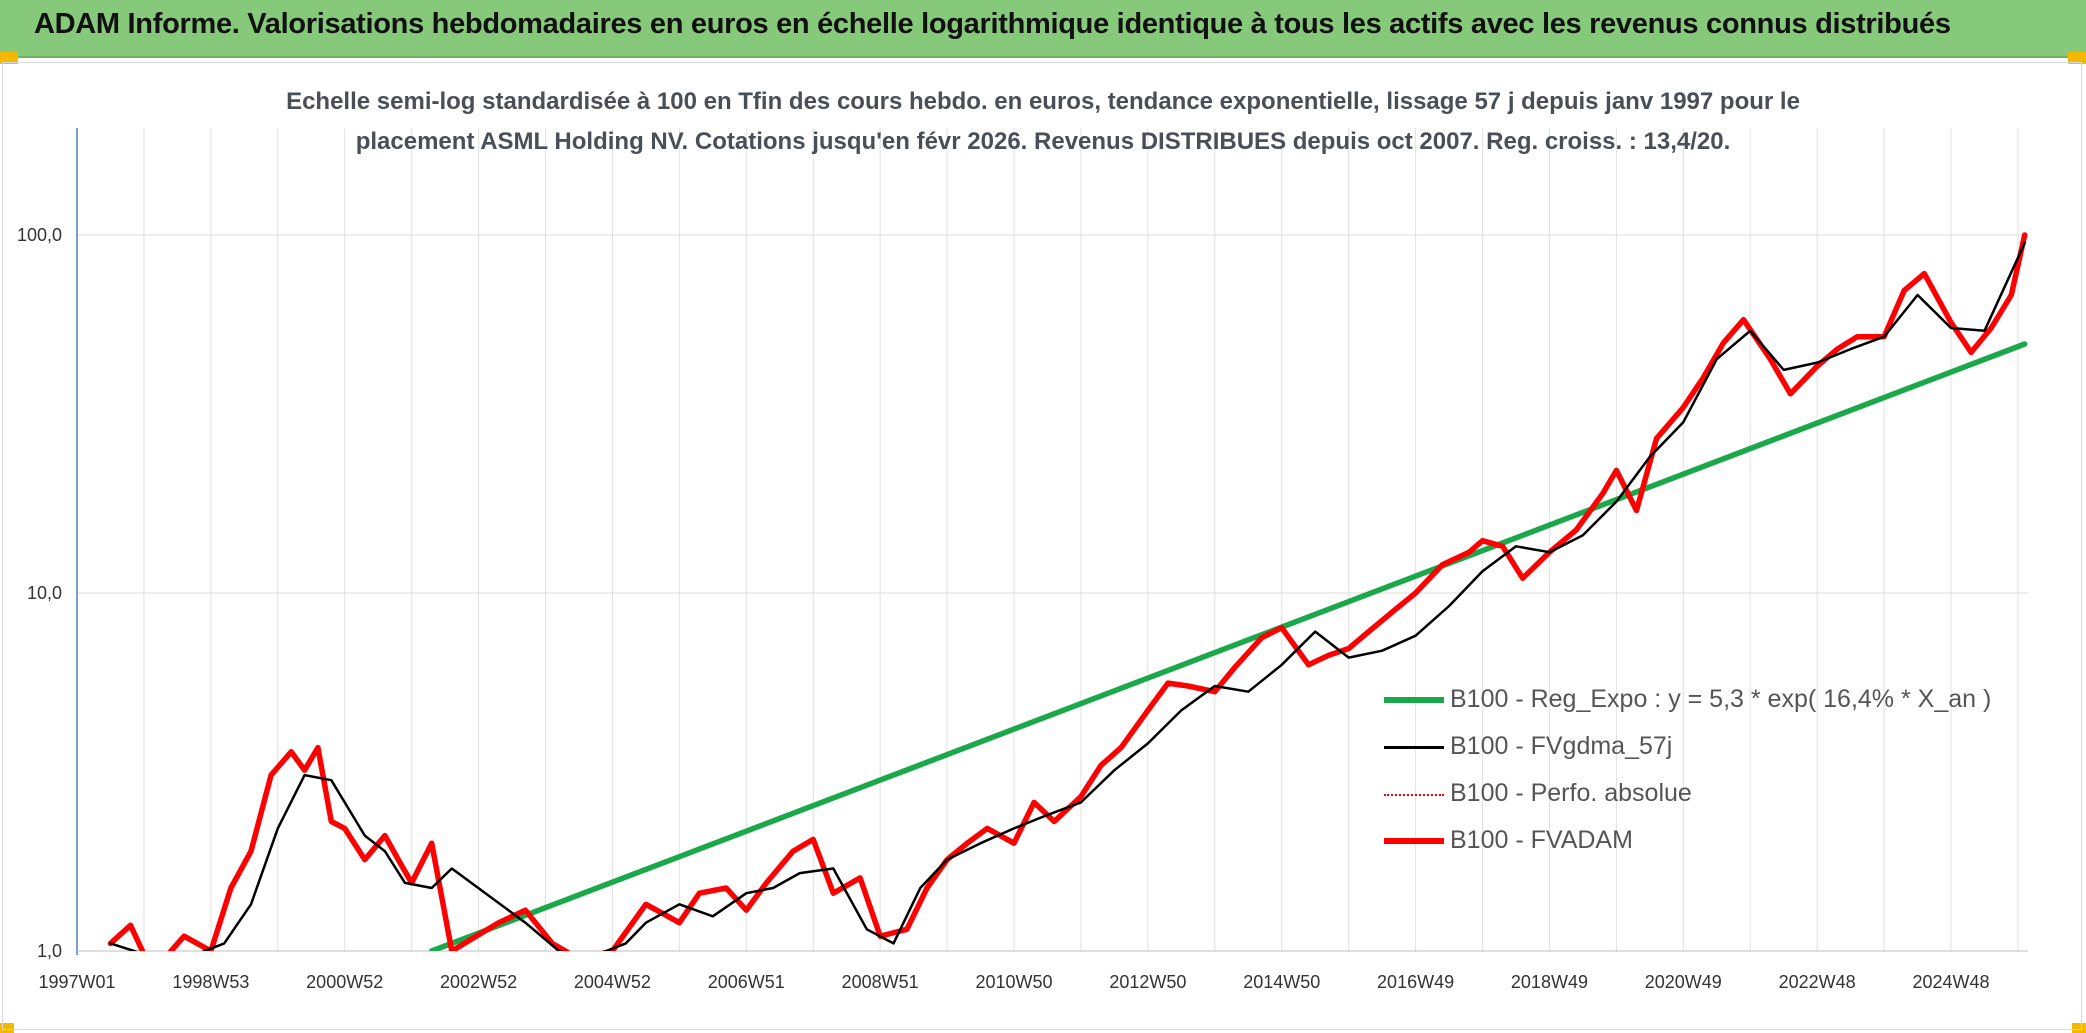 The image size is (2086, 1033). What do you see at coordinates (7, 1028) in the screenshot?
I see `corner-marker-bottom-left` at bounding box center [7, 1028].